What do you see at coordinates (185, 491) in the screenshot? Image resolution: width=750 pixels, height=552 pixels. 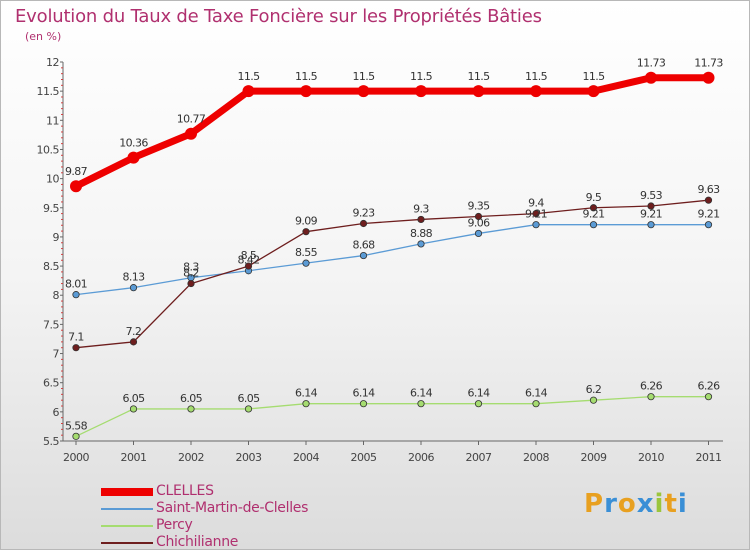 I see `legend-label: CLELLES` at bounding box center [185, 491].